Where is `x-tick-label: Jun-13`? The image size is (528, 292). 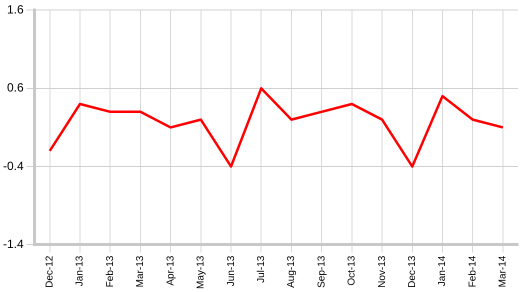
x-tick-label: Jun-13 is located at coordinates (231, 270).